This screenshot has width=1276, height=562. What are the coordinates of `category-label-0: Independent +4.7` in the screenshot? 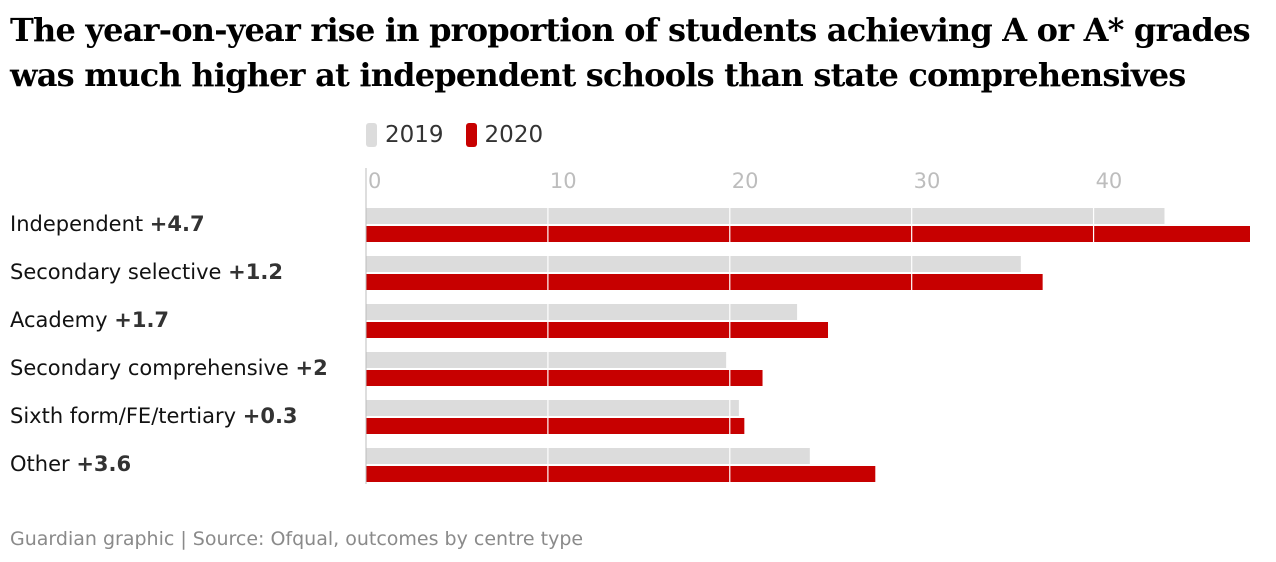 It's located at (107, 224).